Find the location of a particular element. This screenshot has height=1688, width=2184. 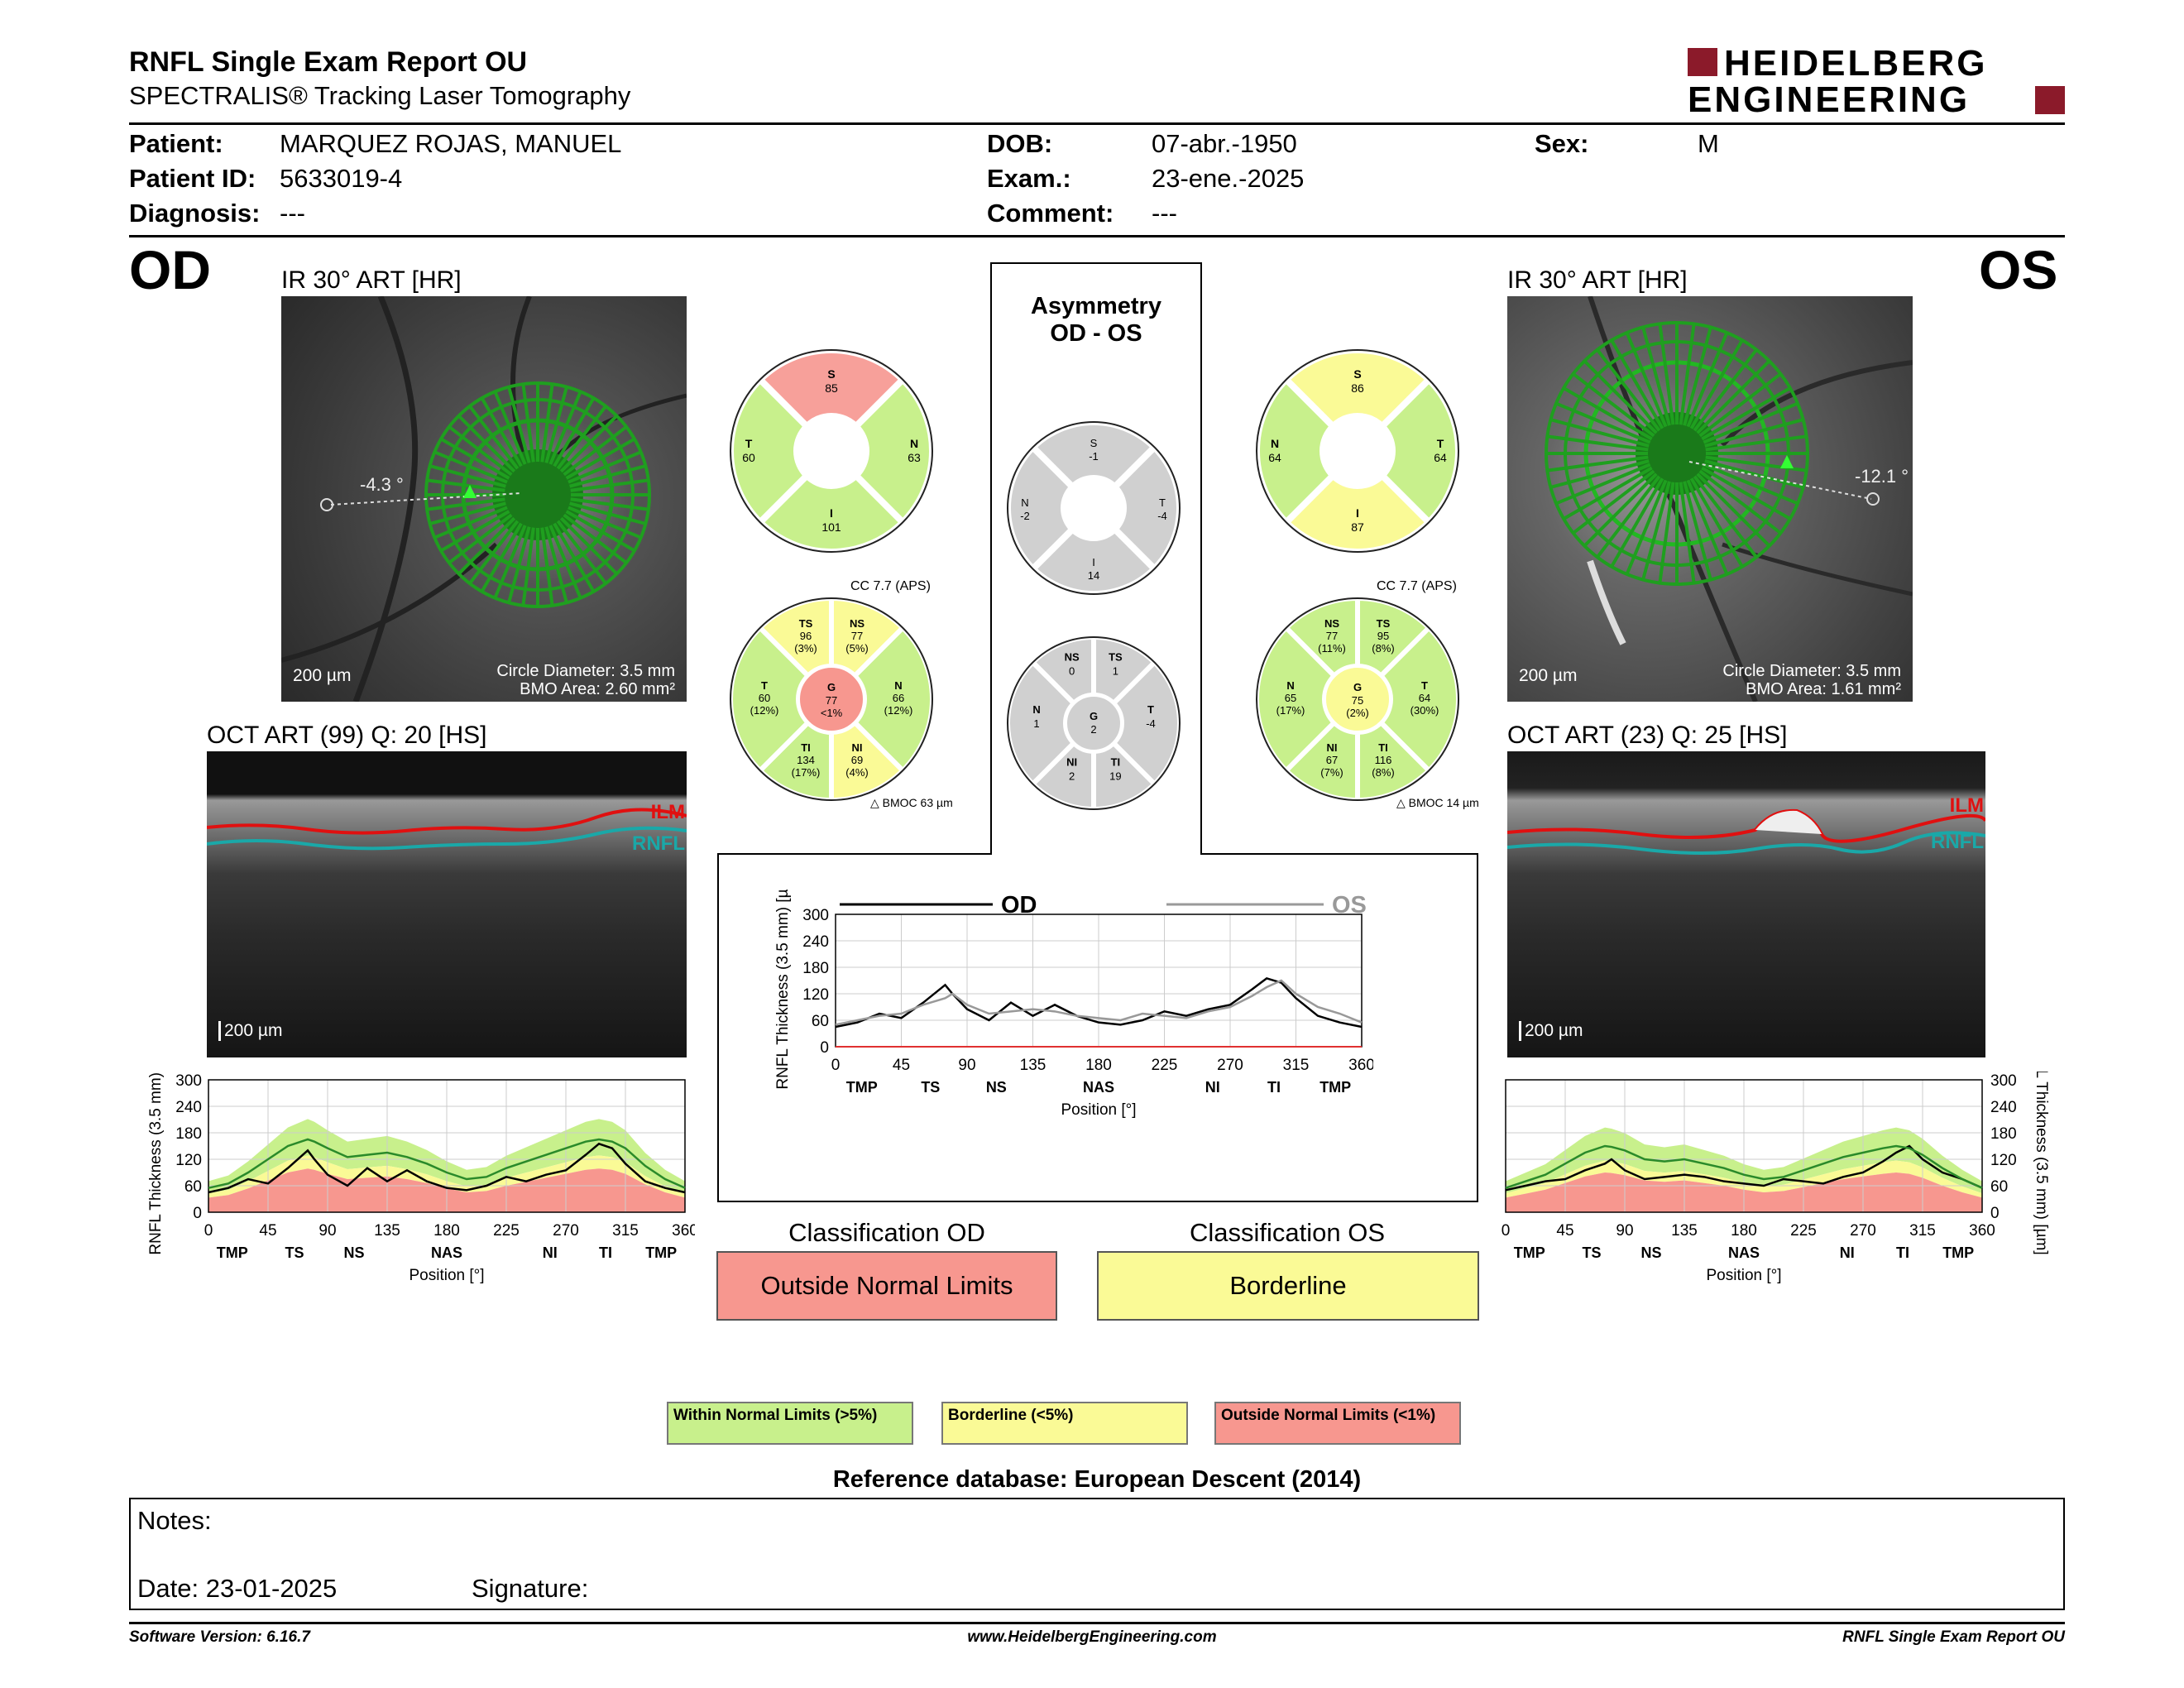

asym-sec-label-TS: TS is located at coordinates (1116, 656).